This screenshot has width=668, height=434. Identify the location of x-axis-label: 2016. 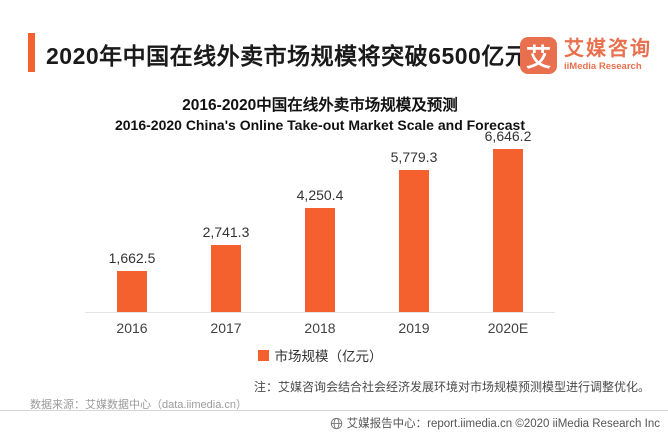
(132, 328).